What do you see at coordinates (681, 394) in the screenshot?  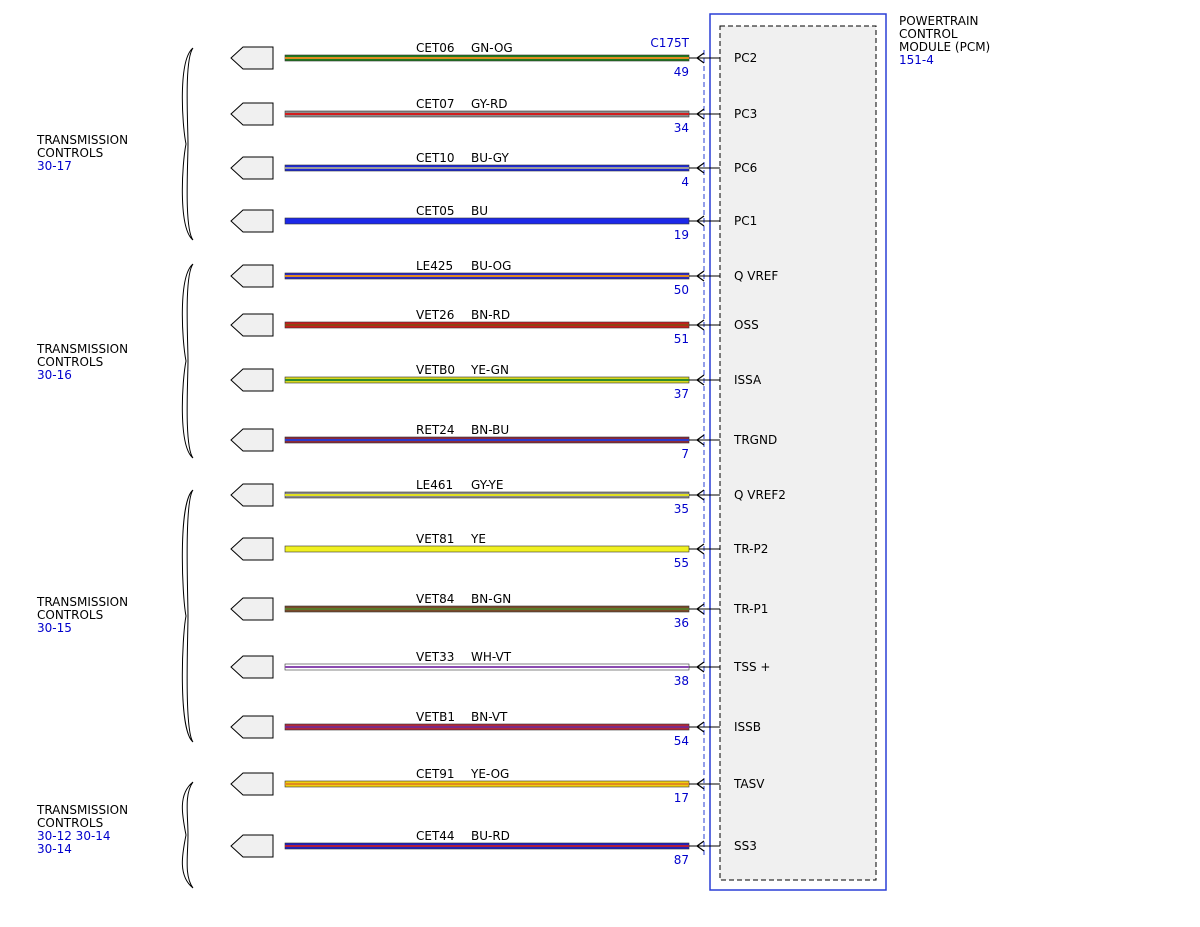 I see `pin-number: 37` at bounding box center [681, 394].